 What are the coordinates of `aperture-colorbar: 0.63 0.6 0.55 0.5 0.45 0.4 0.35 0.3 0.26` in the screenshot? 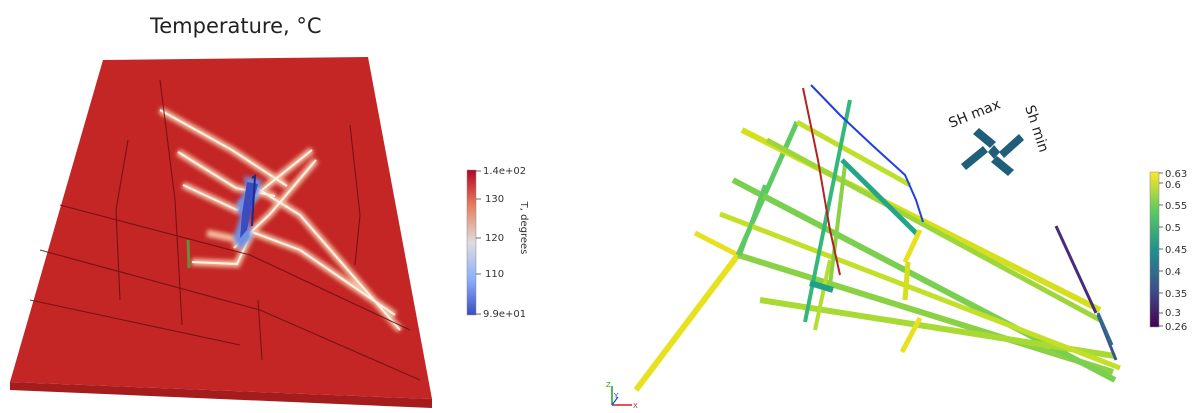 It's located at (1168, 251).